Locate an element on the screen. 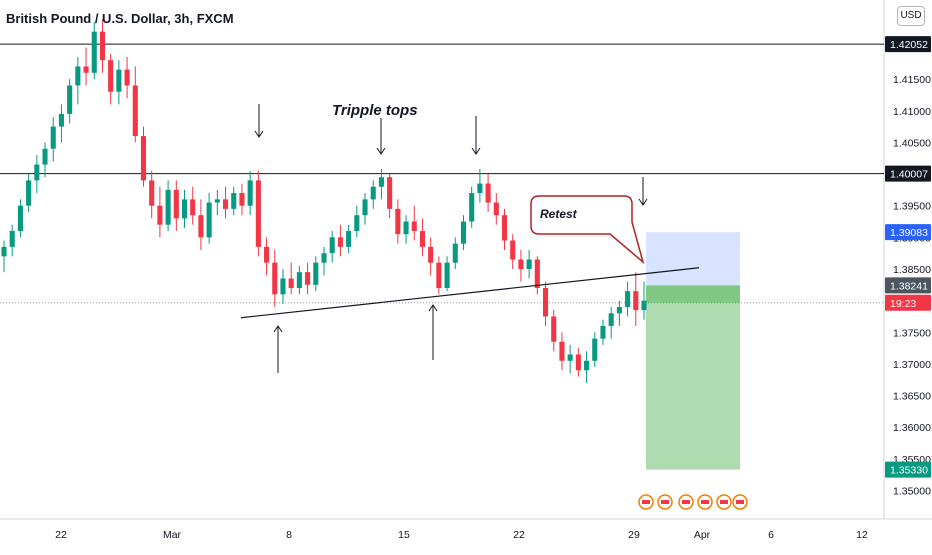 The width and height of the screenshot is (932, 555). y-tick-label: 1.37500 is located at coordinates (912, 333).